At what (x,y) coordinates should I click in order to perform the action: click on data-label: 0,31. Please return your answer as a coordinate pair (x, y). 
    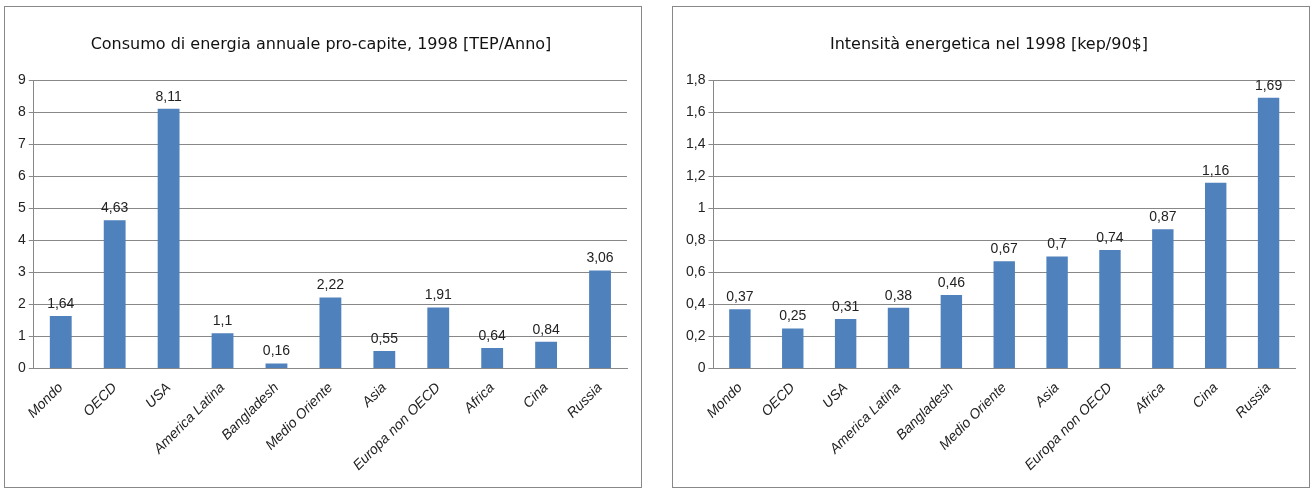
    Looking at the image, I should click on (846, 305).